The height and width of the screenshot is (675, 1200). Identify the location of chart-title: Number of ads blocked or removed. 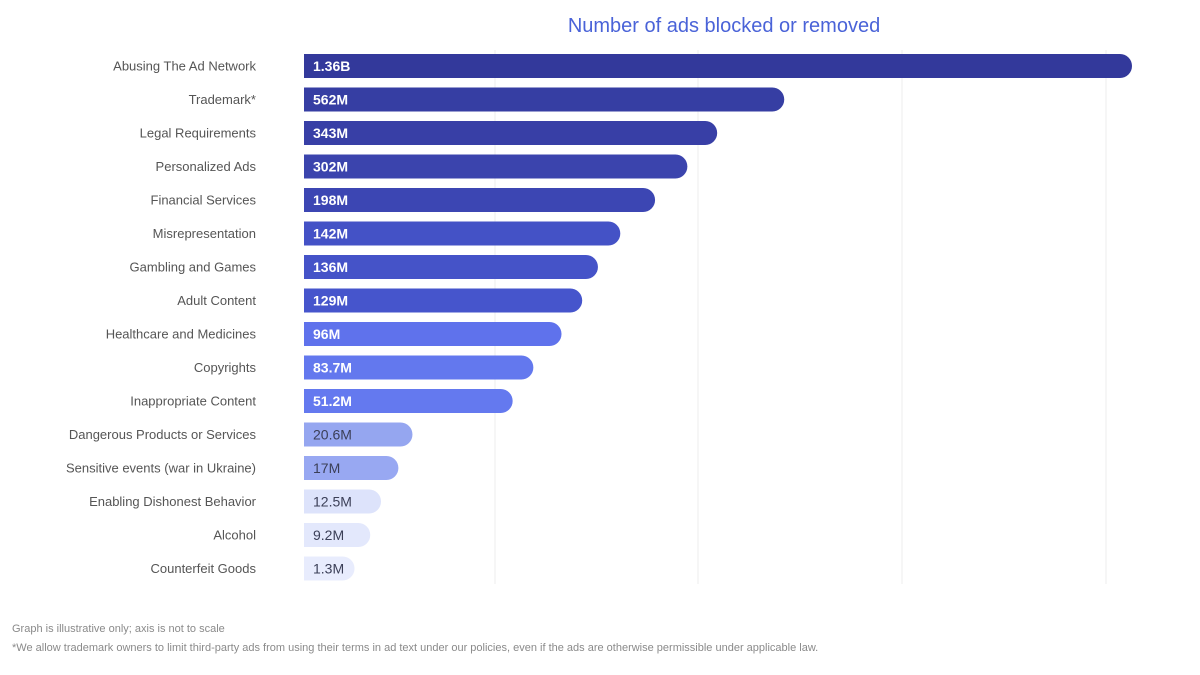
(724, 26).